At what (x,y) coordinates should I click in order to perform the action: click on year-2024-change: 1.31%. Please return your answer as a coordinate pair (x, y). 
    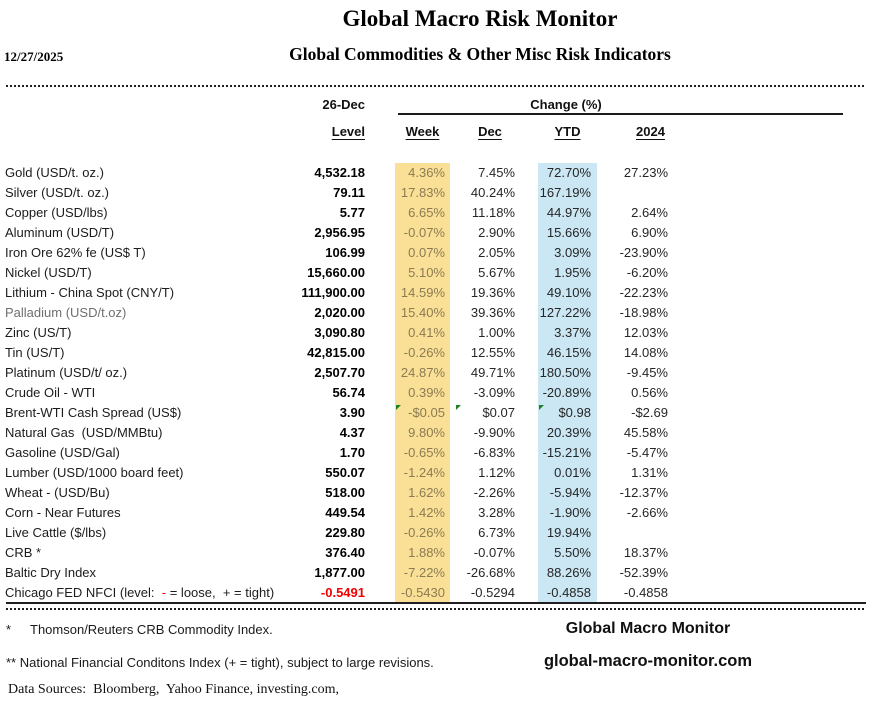
    Looking at the image, I should click on (649, 472).